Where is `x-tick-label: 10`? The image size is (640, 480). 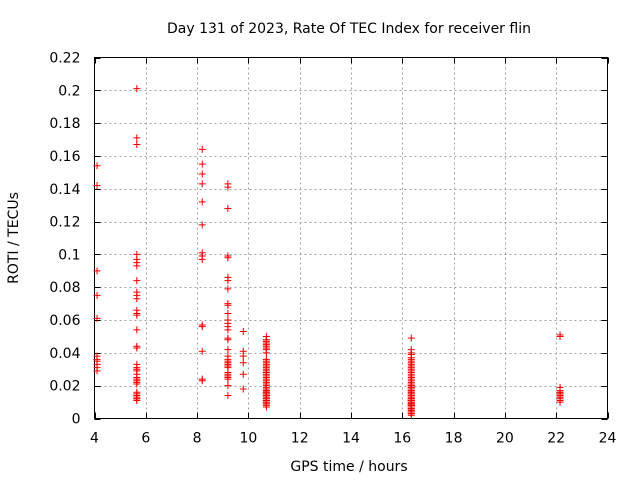 x-tick-label: 10 is located at coordinates (248, 439).